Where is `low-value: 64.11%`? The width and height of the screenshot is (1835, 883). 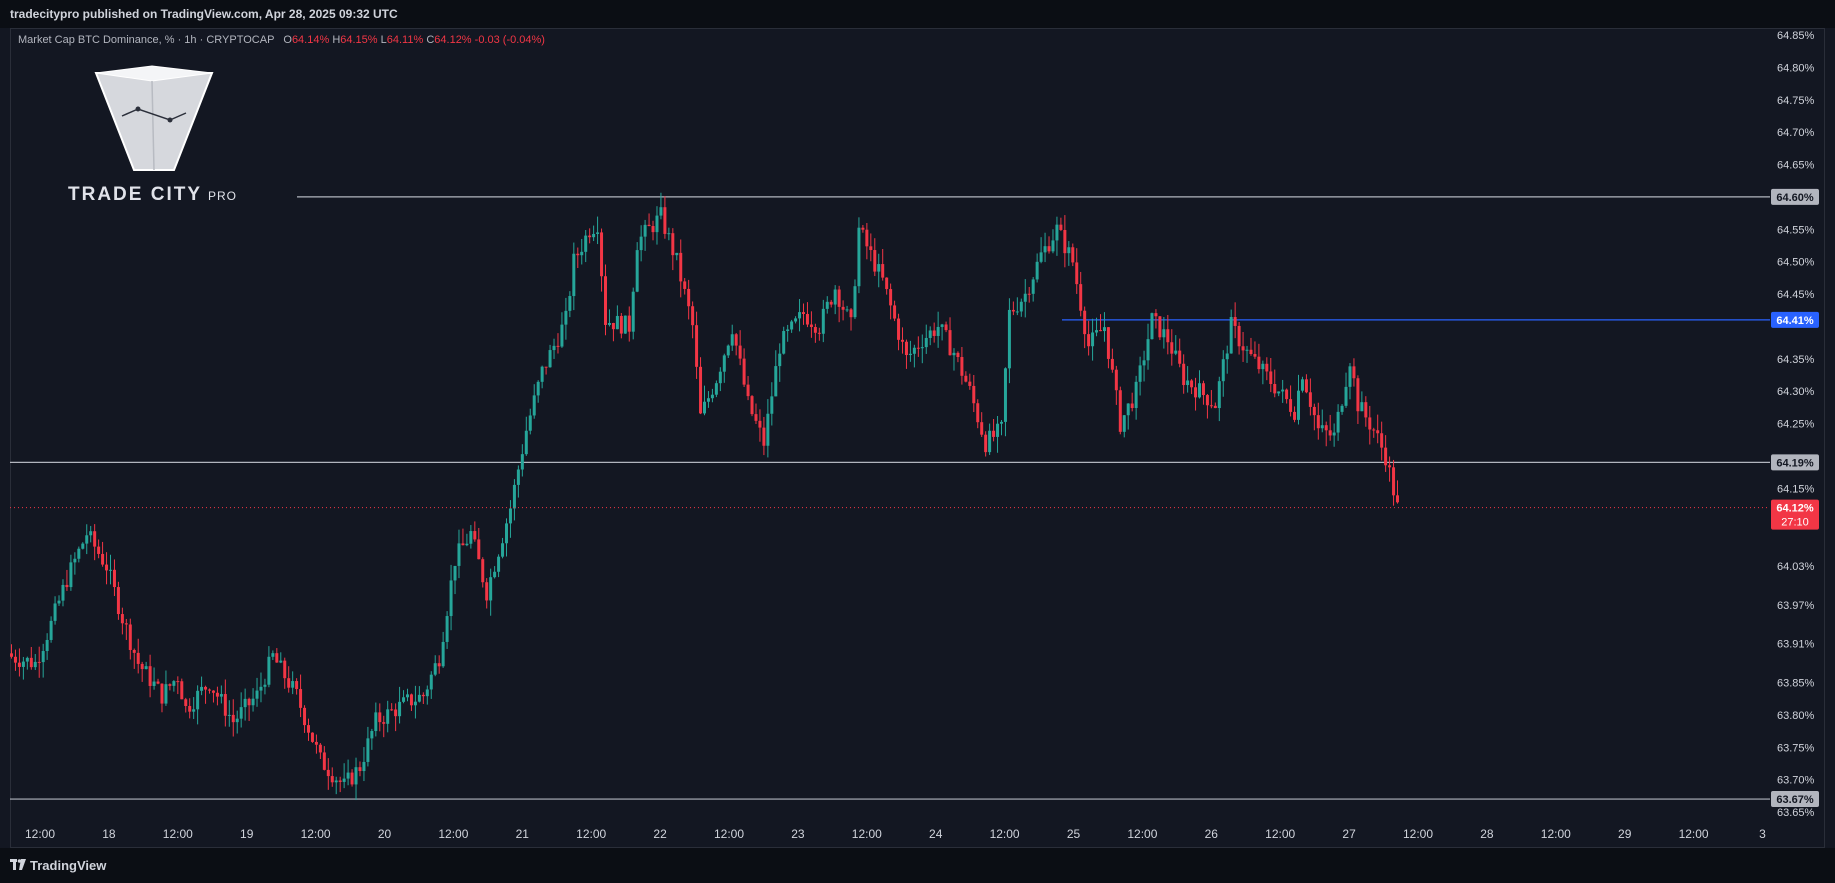
low-value: 64.11% is located at coordinates (405, 40).